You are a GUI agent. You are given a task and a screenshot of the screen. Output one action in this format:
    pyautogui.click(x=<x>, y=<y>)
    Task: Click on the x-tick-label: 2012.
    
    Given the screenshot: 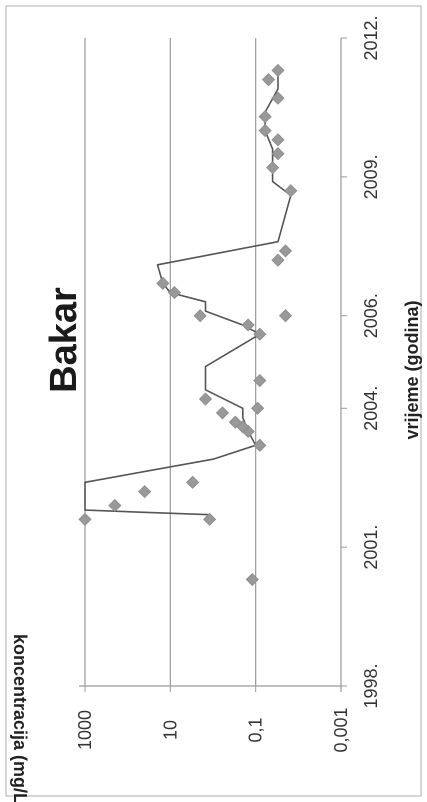 What is the action you would take?
    pyautogui.click(x=371, y=37)
    